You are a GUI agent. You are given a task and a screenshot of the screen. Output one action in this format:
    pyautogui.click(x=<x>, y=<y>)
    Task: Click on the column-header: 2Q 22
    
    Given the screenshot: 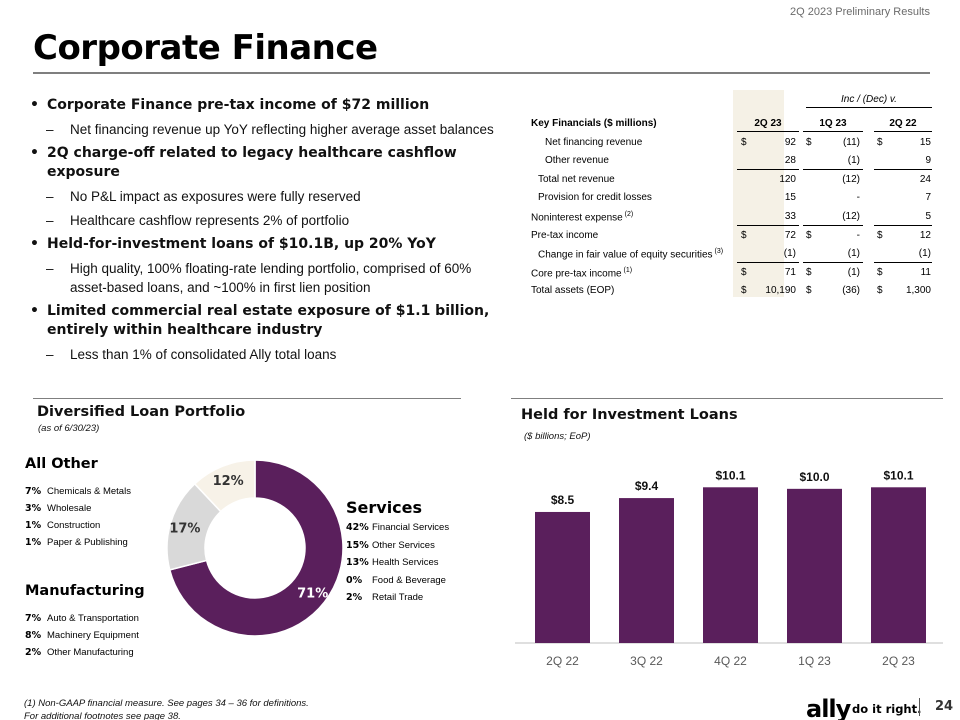 What is the action you would take?
    pyautogui.click(x=903, y=123)
    